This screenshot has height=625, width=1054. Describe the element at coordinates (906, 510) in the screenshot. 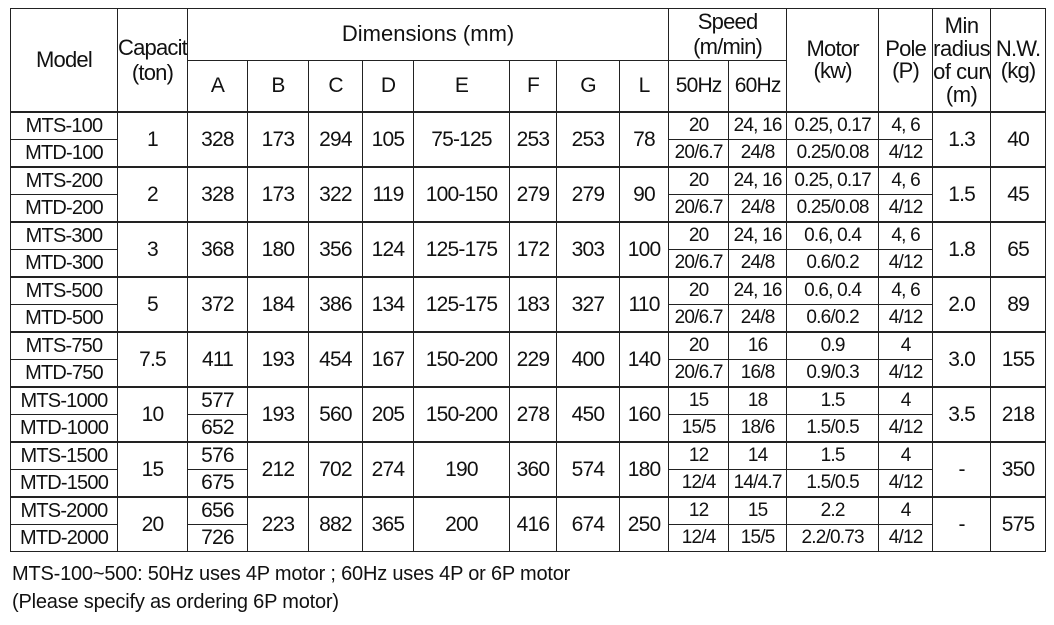

I see `pole-cell: 4` at that location.